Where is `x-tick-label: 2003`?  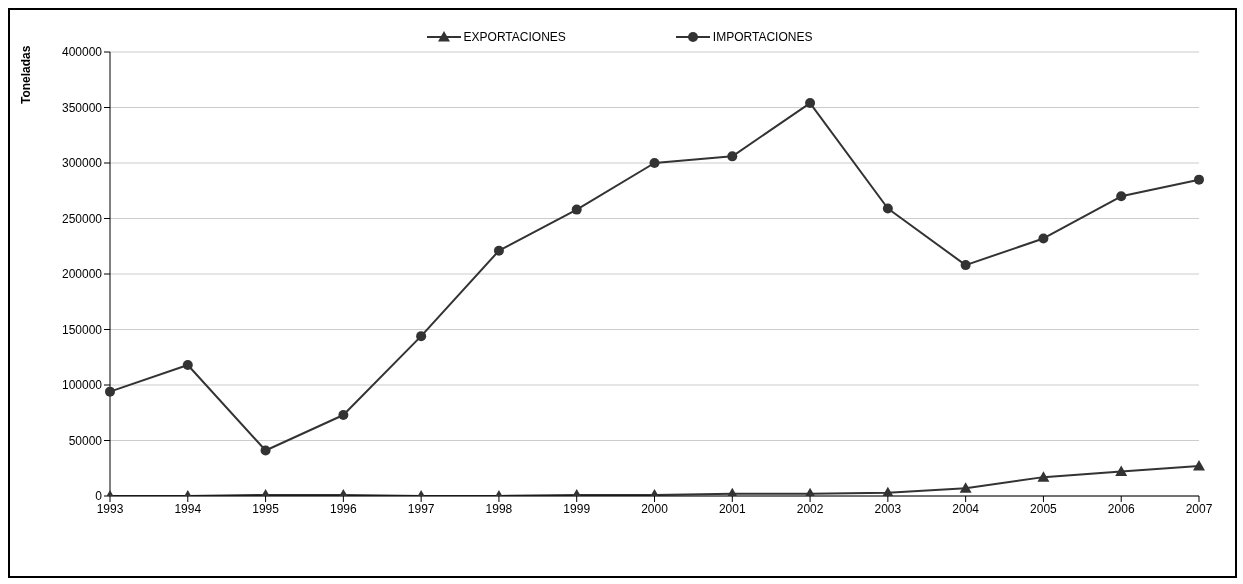
x-tick-label: 2003 is located at coordinates (888, 508).